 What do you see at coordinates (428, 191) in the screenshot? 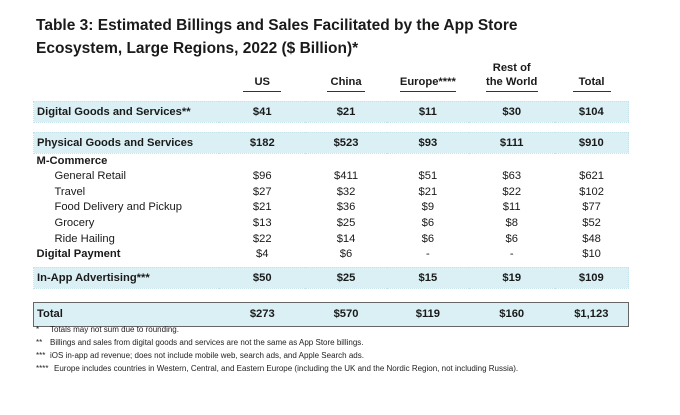
I see `cell-europe: $21` at bounding box center [428, 191].